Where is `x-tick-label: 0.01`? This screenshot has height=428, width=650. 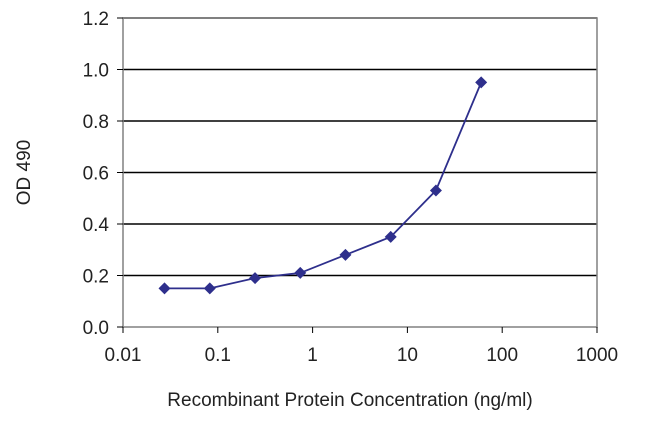
x-tick-label: 0.01 is located at coordinates (123, 355).